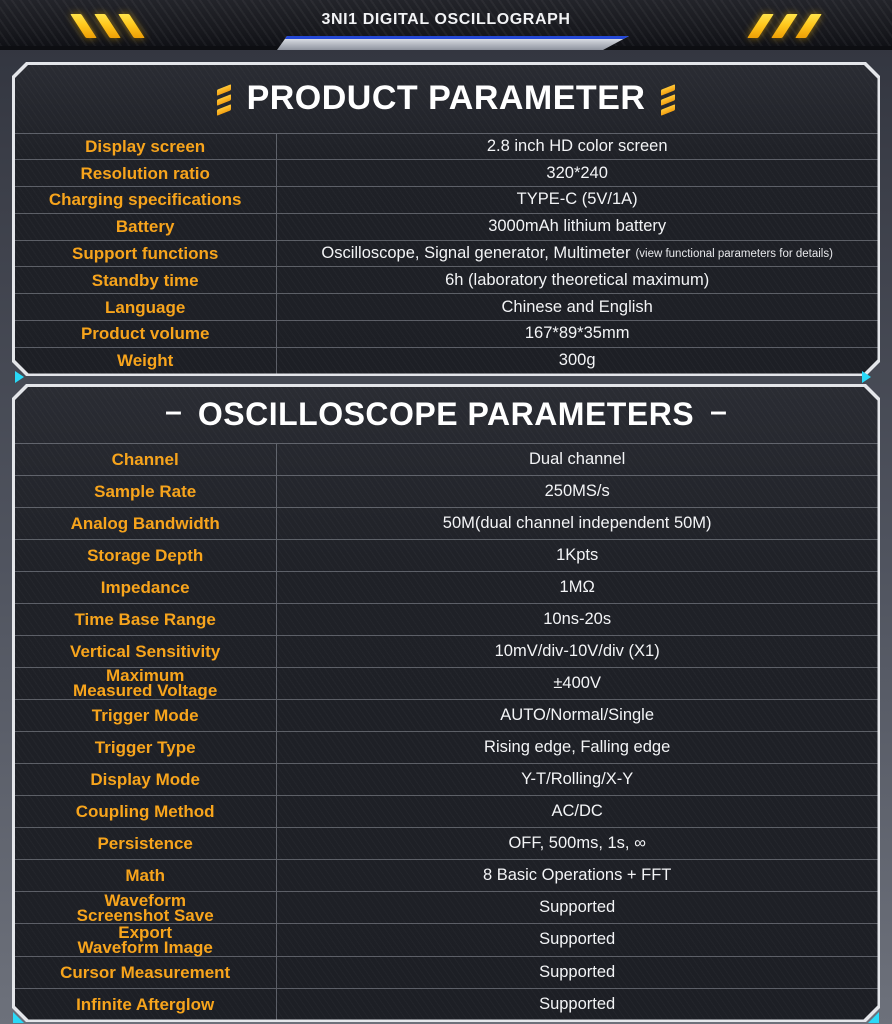 The image size is (892, 1024). What do you see at coordinates (577, 618) in the screenshot?
I see `row-value: 10ns-20s` at bounding box center [577, 618].